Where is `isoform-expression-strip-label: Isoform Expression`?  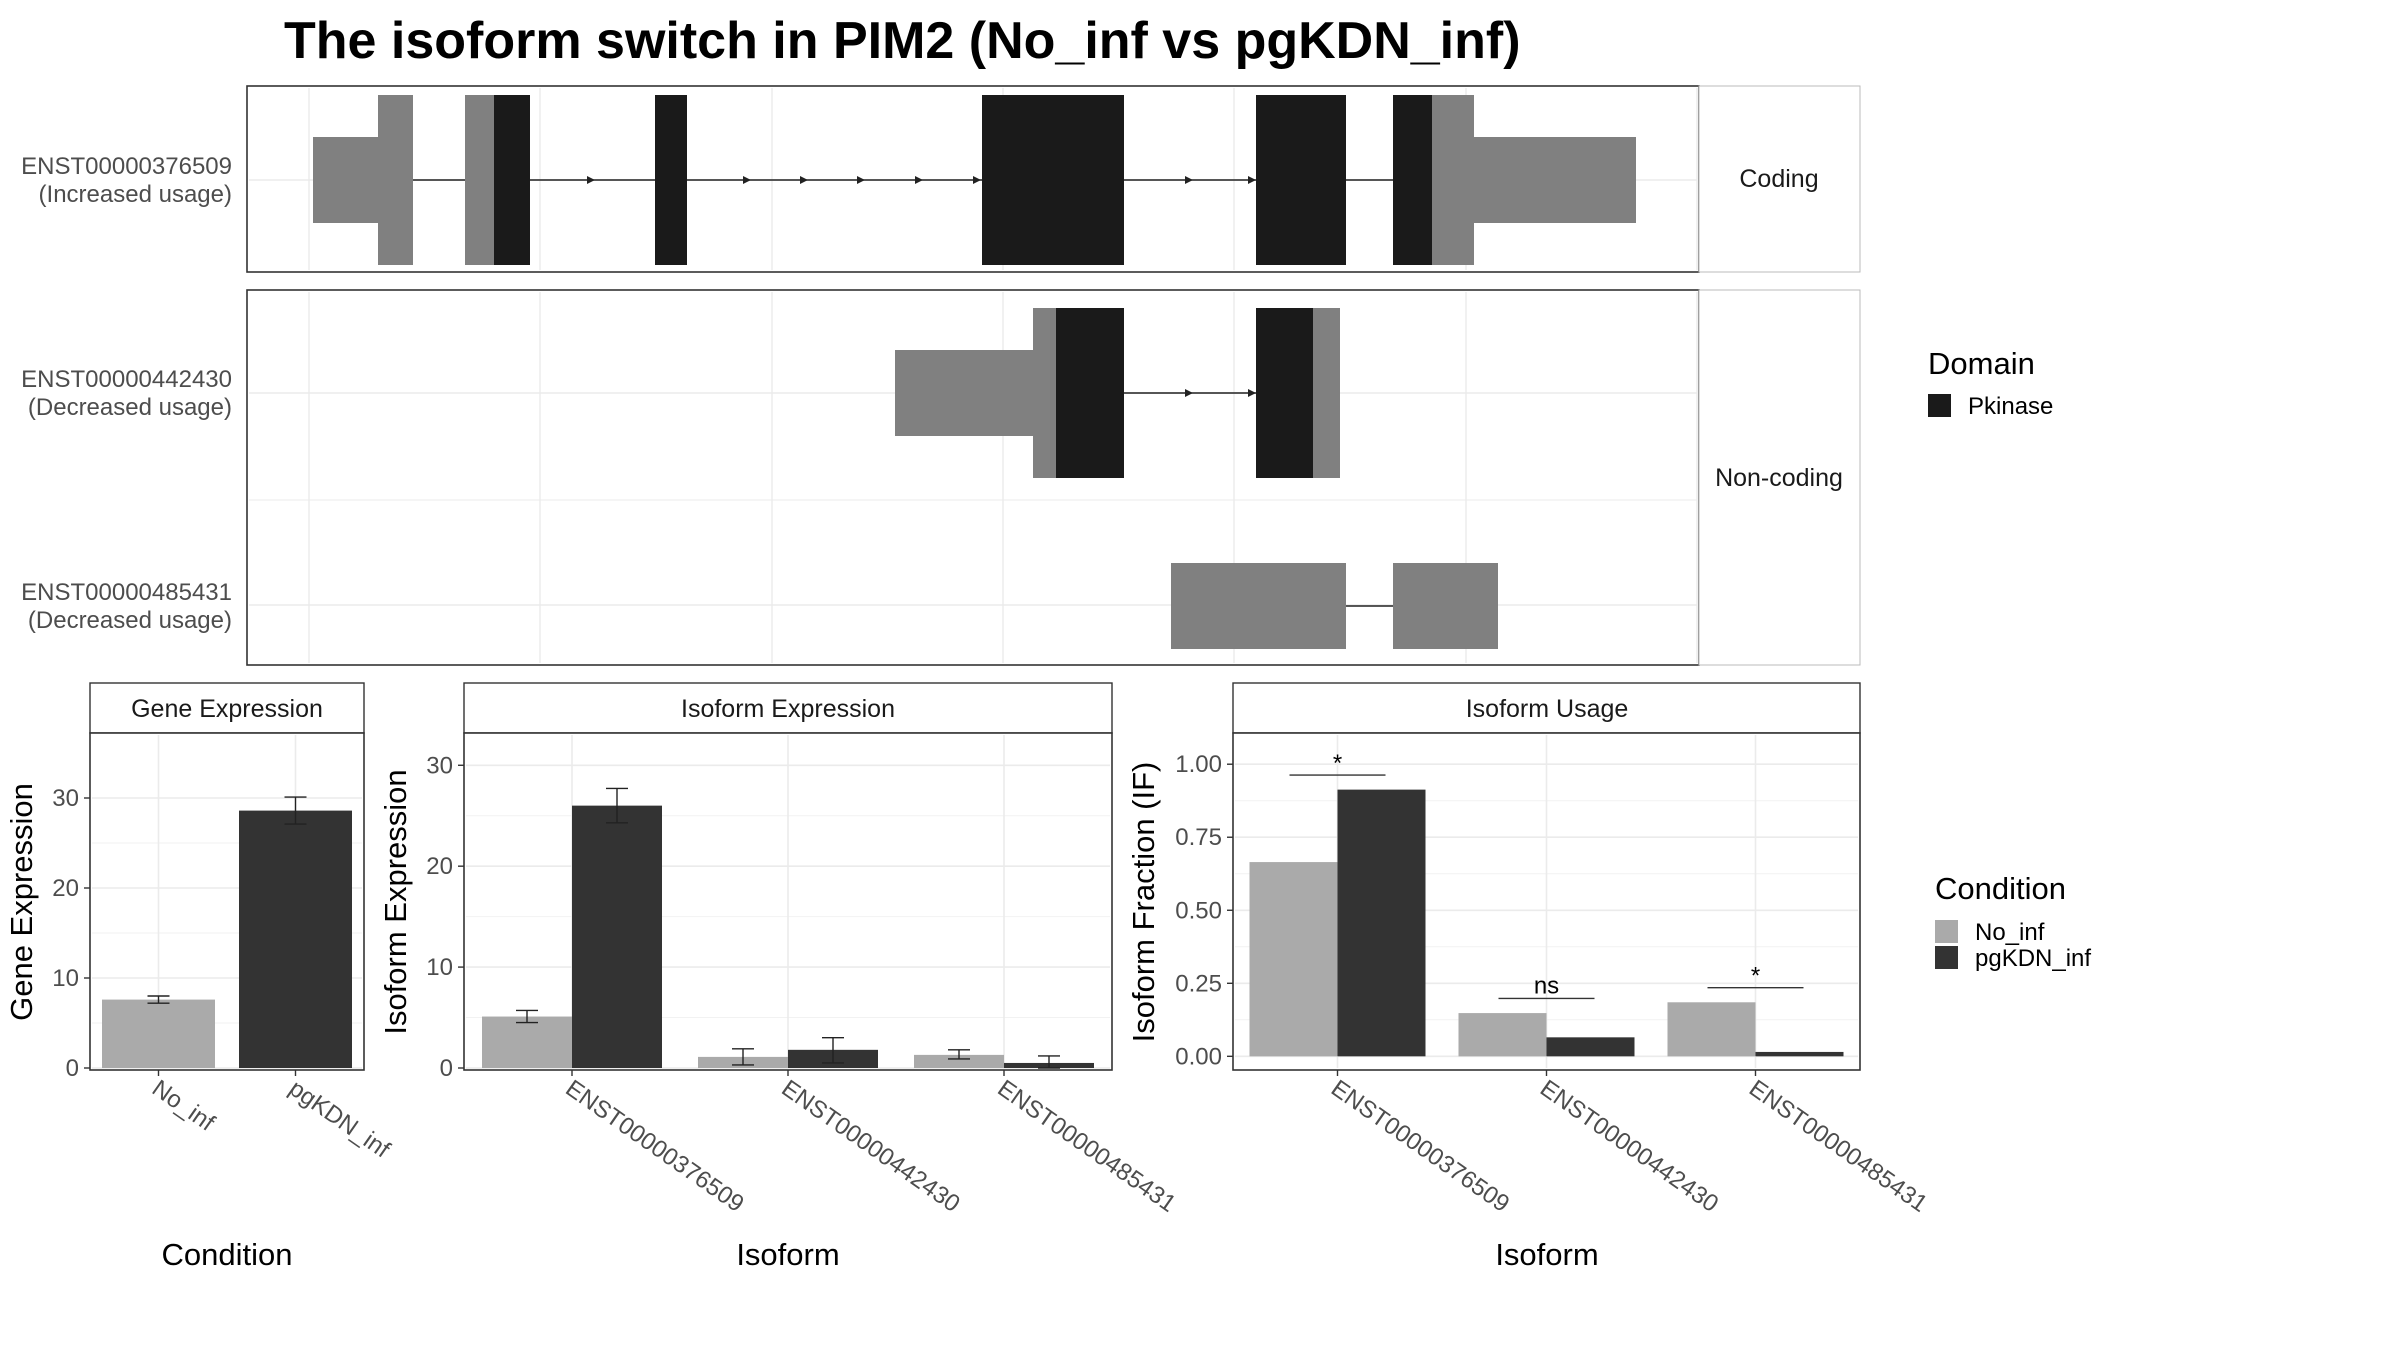
isoform-expression-strip-label: Isoform Expression is located at coordinates (788, 709).